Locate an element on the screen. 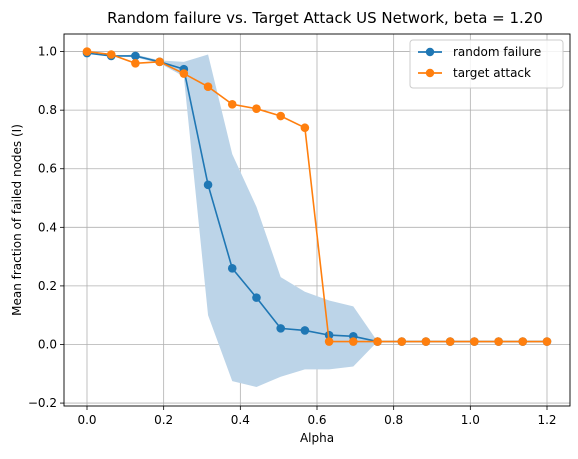 The width and height of the screenshot is (578, 459). y-axis-label: Mean fraction of failed nodes (I) is located at coordinates (17, 220).